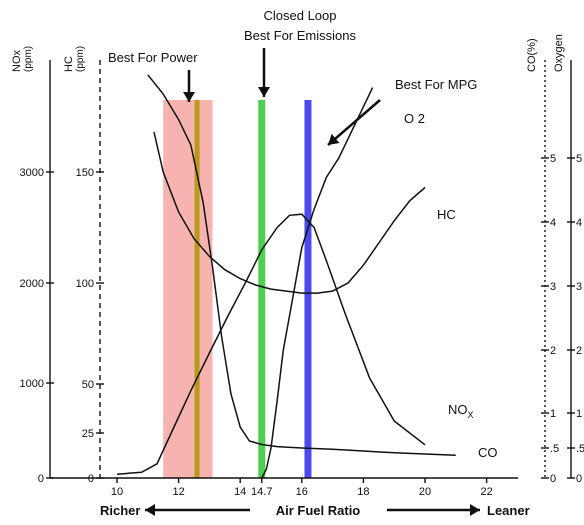  Describe the element at coordinates (88, 385) in the screenshot. I see `hc-tick-label: 50` at that location.